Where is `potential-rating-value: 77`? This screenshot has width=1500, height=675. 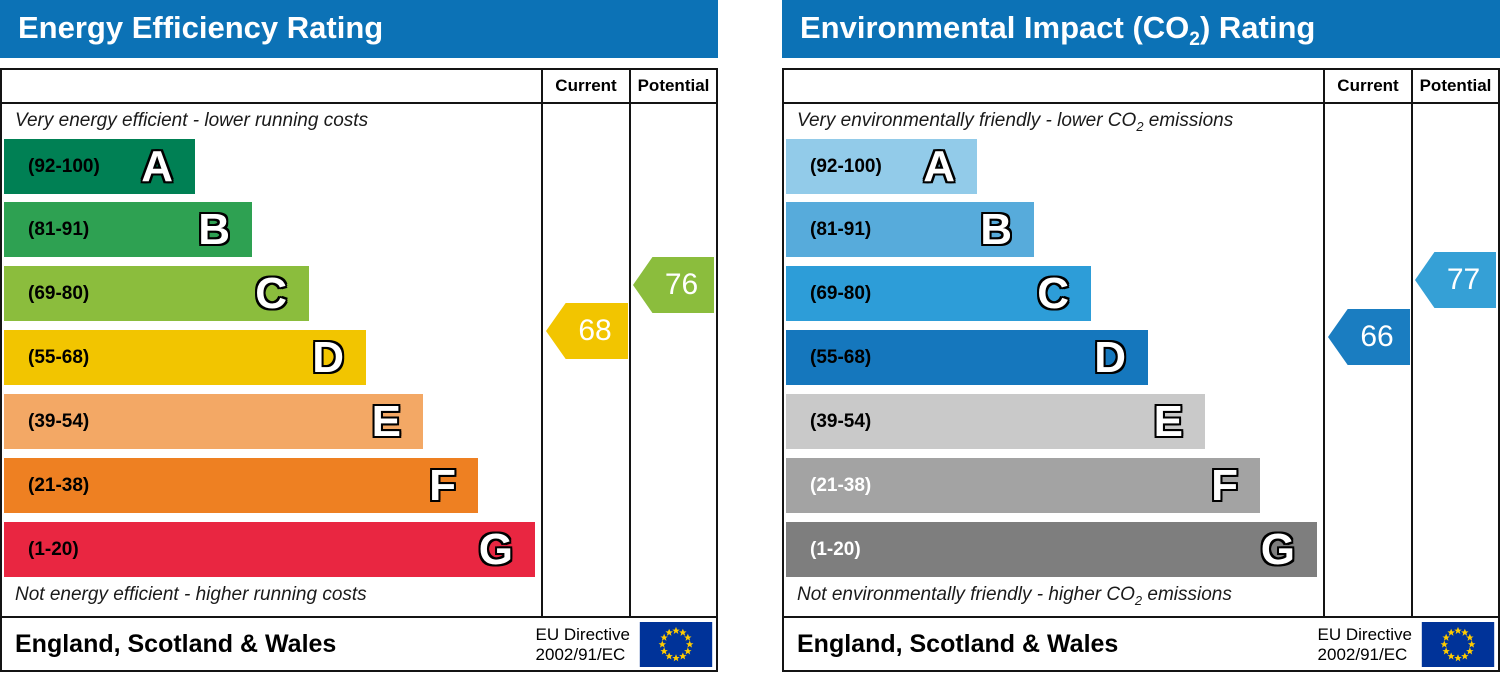
potential-rating-value: 77 is located at coordinates (1463, 279).